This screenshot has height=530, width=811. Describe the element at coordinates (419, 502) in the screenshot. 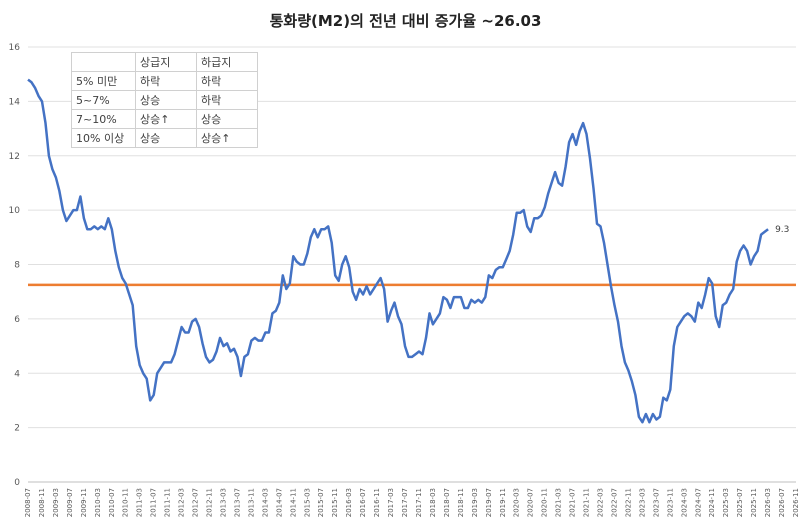

I see `x-tick-label: 2017-11` at that location.